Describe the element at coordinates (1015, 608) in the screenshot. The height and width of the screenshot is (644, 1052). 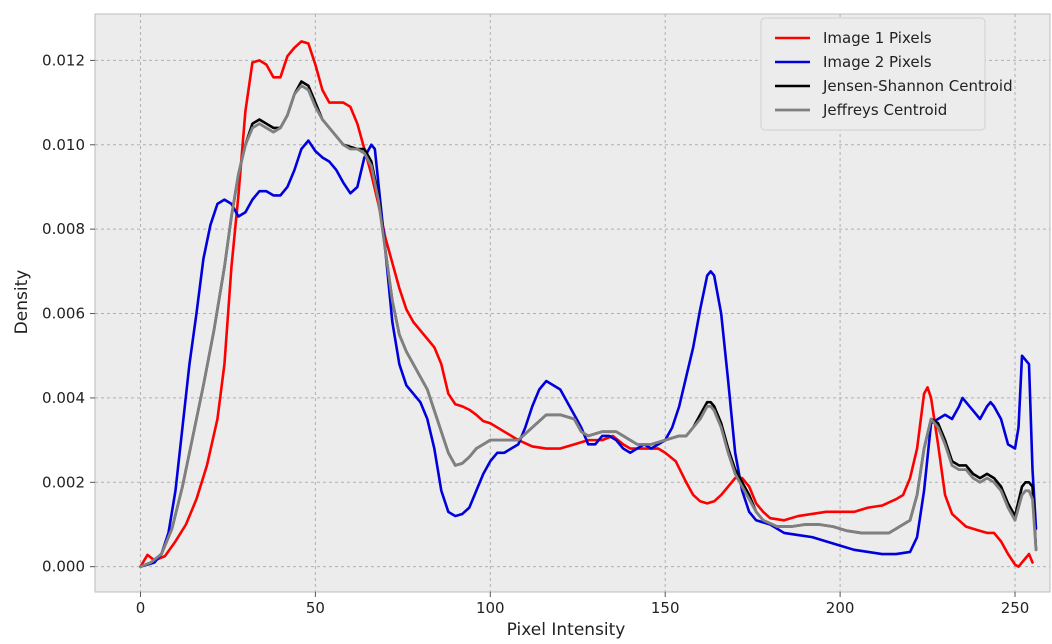
I see `x-tick-label: 250` at that location.